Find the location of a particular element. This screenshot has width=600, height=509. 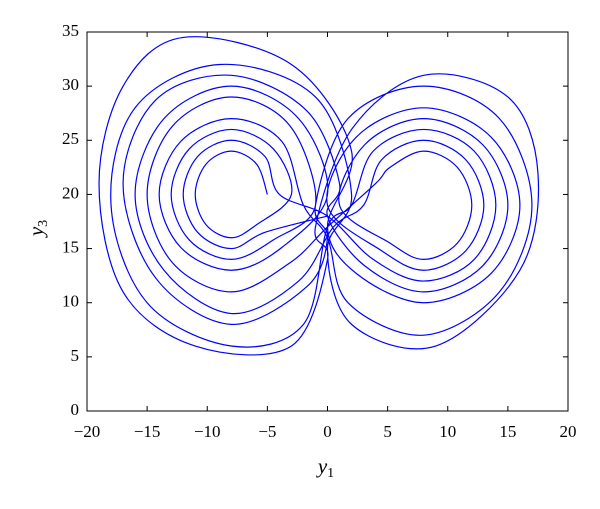

y-axis-label: y3 is located at coordinates (37, 229).